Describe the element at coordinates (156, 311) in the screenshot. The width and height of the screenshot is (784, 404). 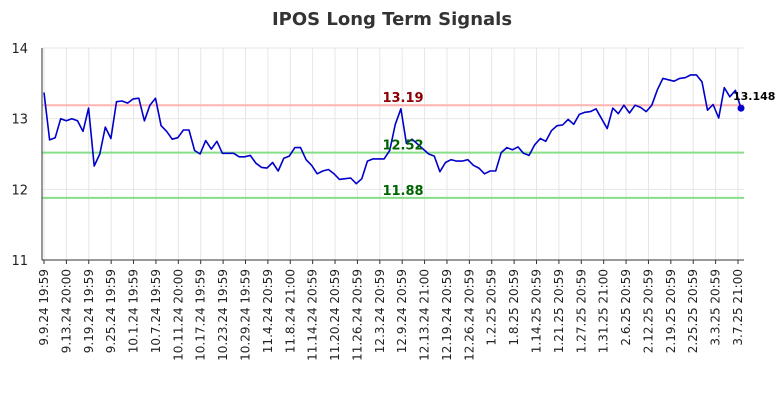
I see `x-tick-label: 10.7.24 19:59` at that location.